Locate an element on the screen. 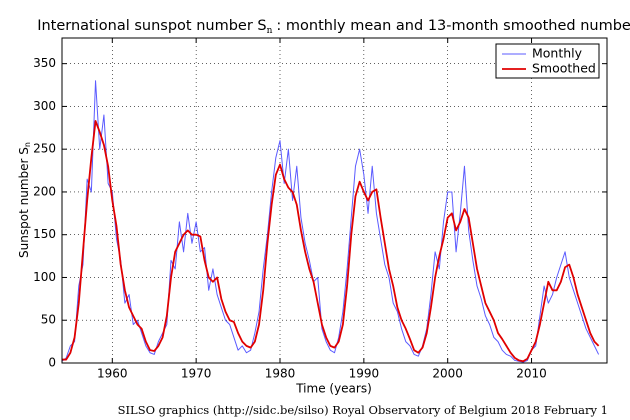  y-tick-label: 300 is located at coordinates (44, 106).